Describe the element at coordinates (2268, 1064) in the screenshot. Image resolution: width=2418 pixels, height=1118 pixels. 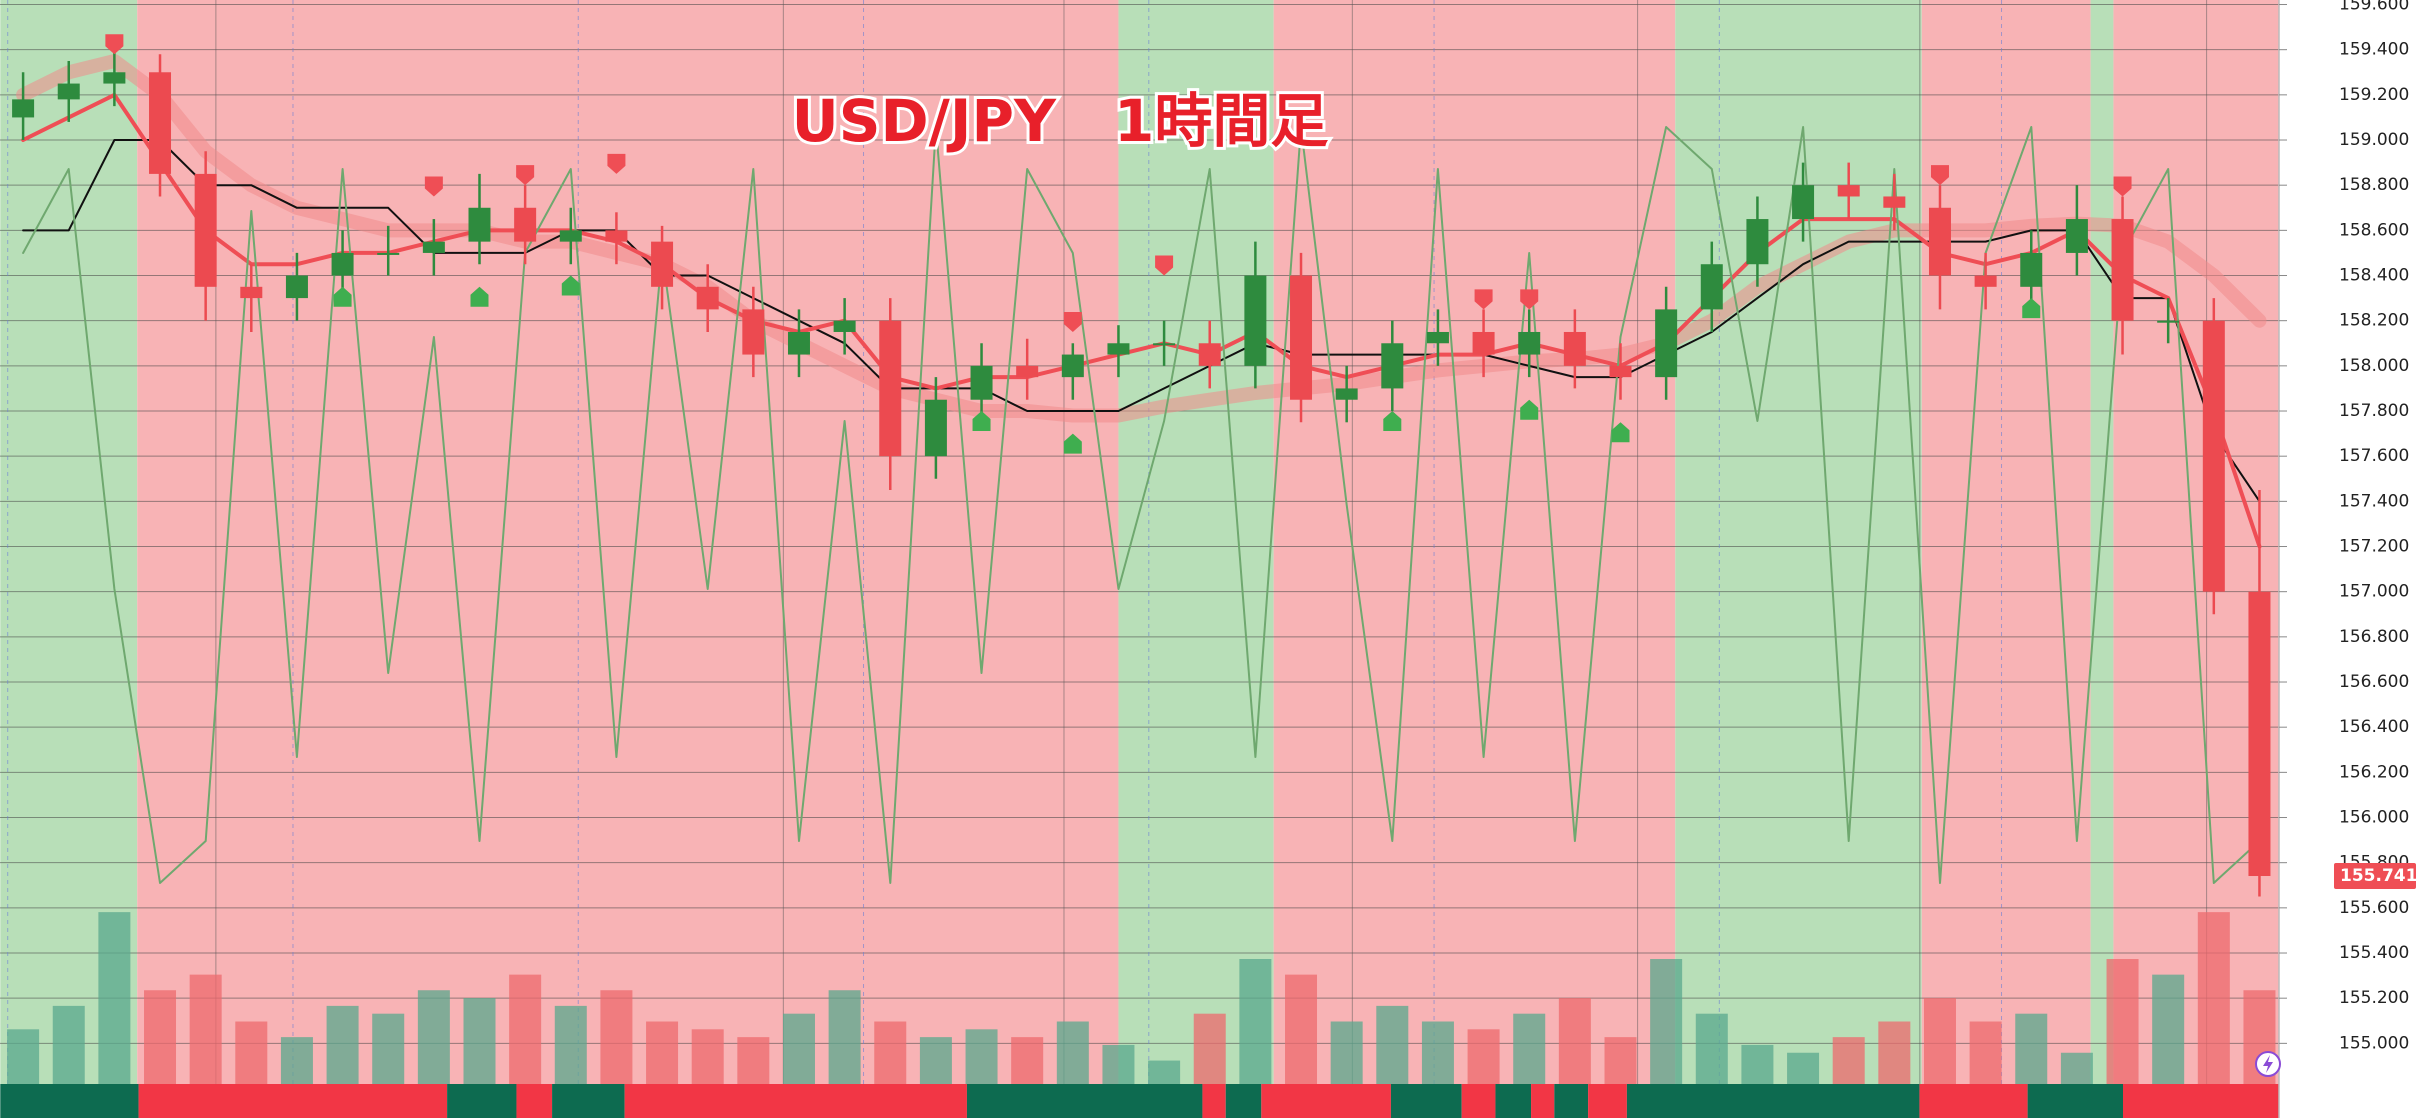
I see `lightning-icon` at that location.